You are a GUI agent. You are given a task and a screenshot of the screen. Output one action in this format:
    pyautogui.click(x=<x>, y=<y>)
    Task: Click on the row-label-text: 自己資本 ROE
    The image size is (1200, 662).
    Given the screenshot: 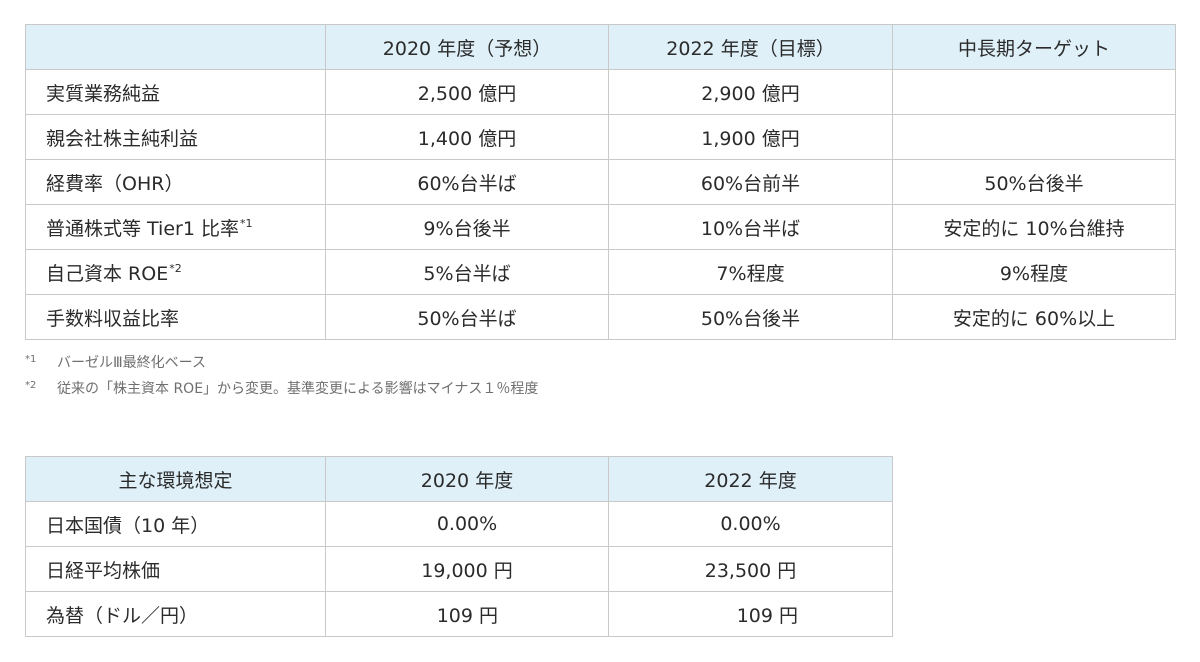 What is the action you would take?
    pyautogui.click(x=107, y=273)
    